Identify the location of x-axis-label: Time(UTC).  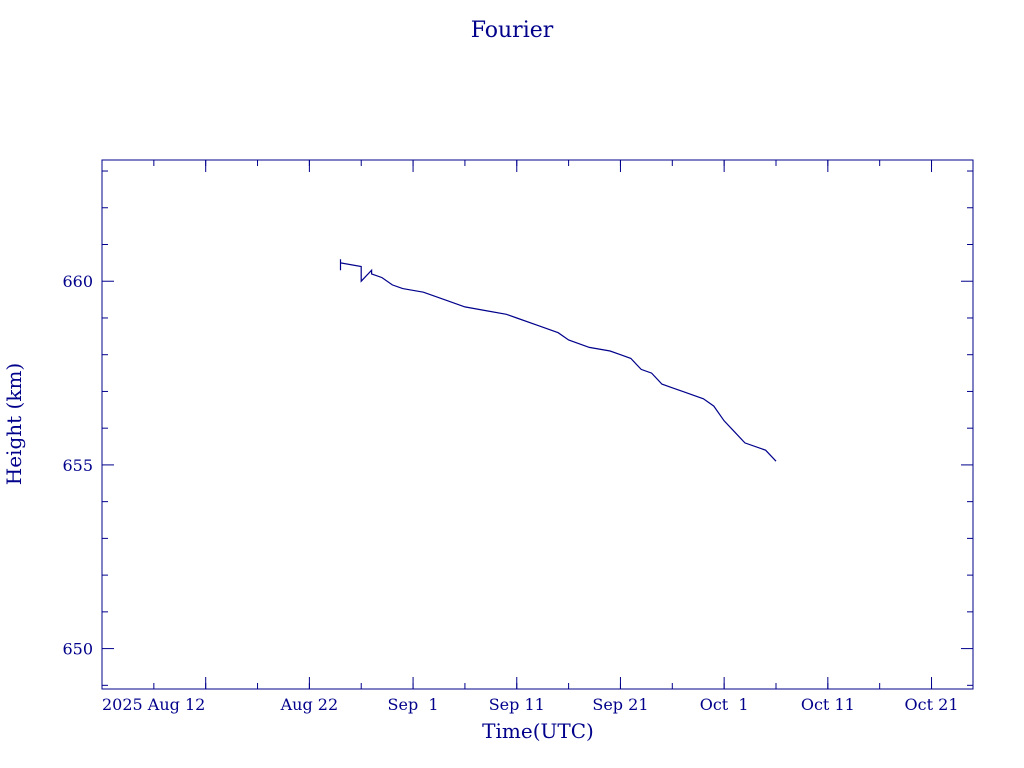
(538, 731).